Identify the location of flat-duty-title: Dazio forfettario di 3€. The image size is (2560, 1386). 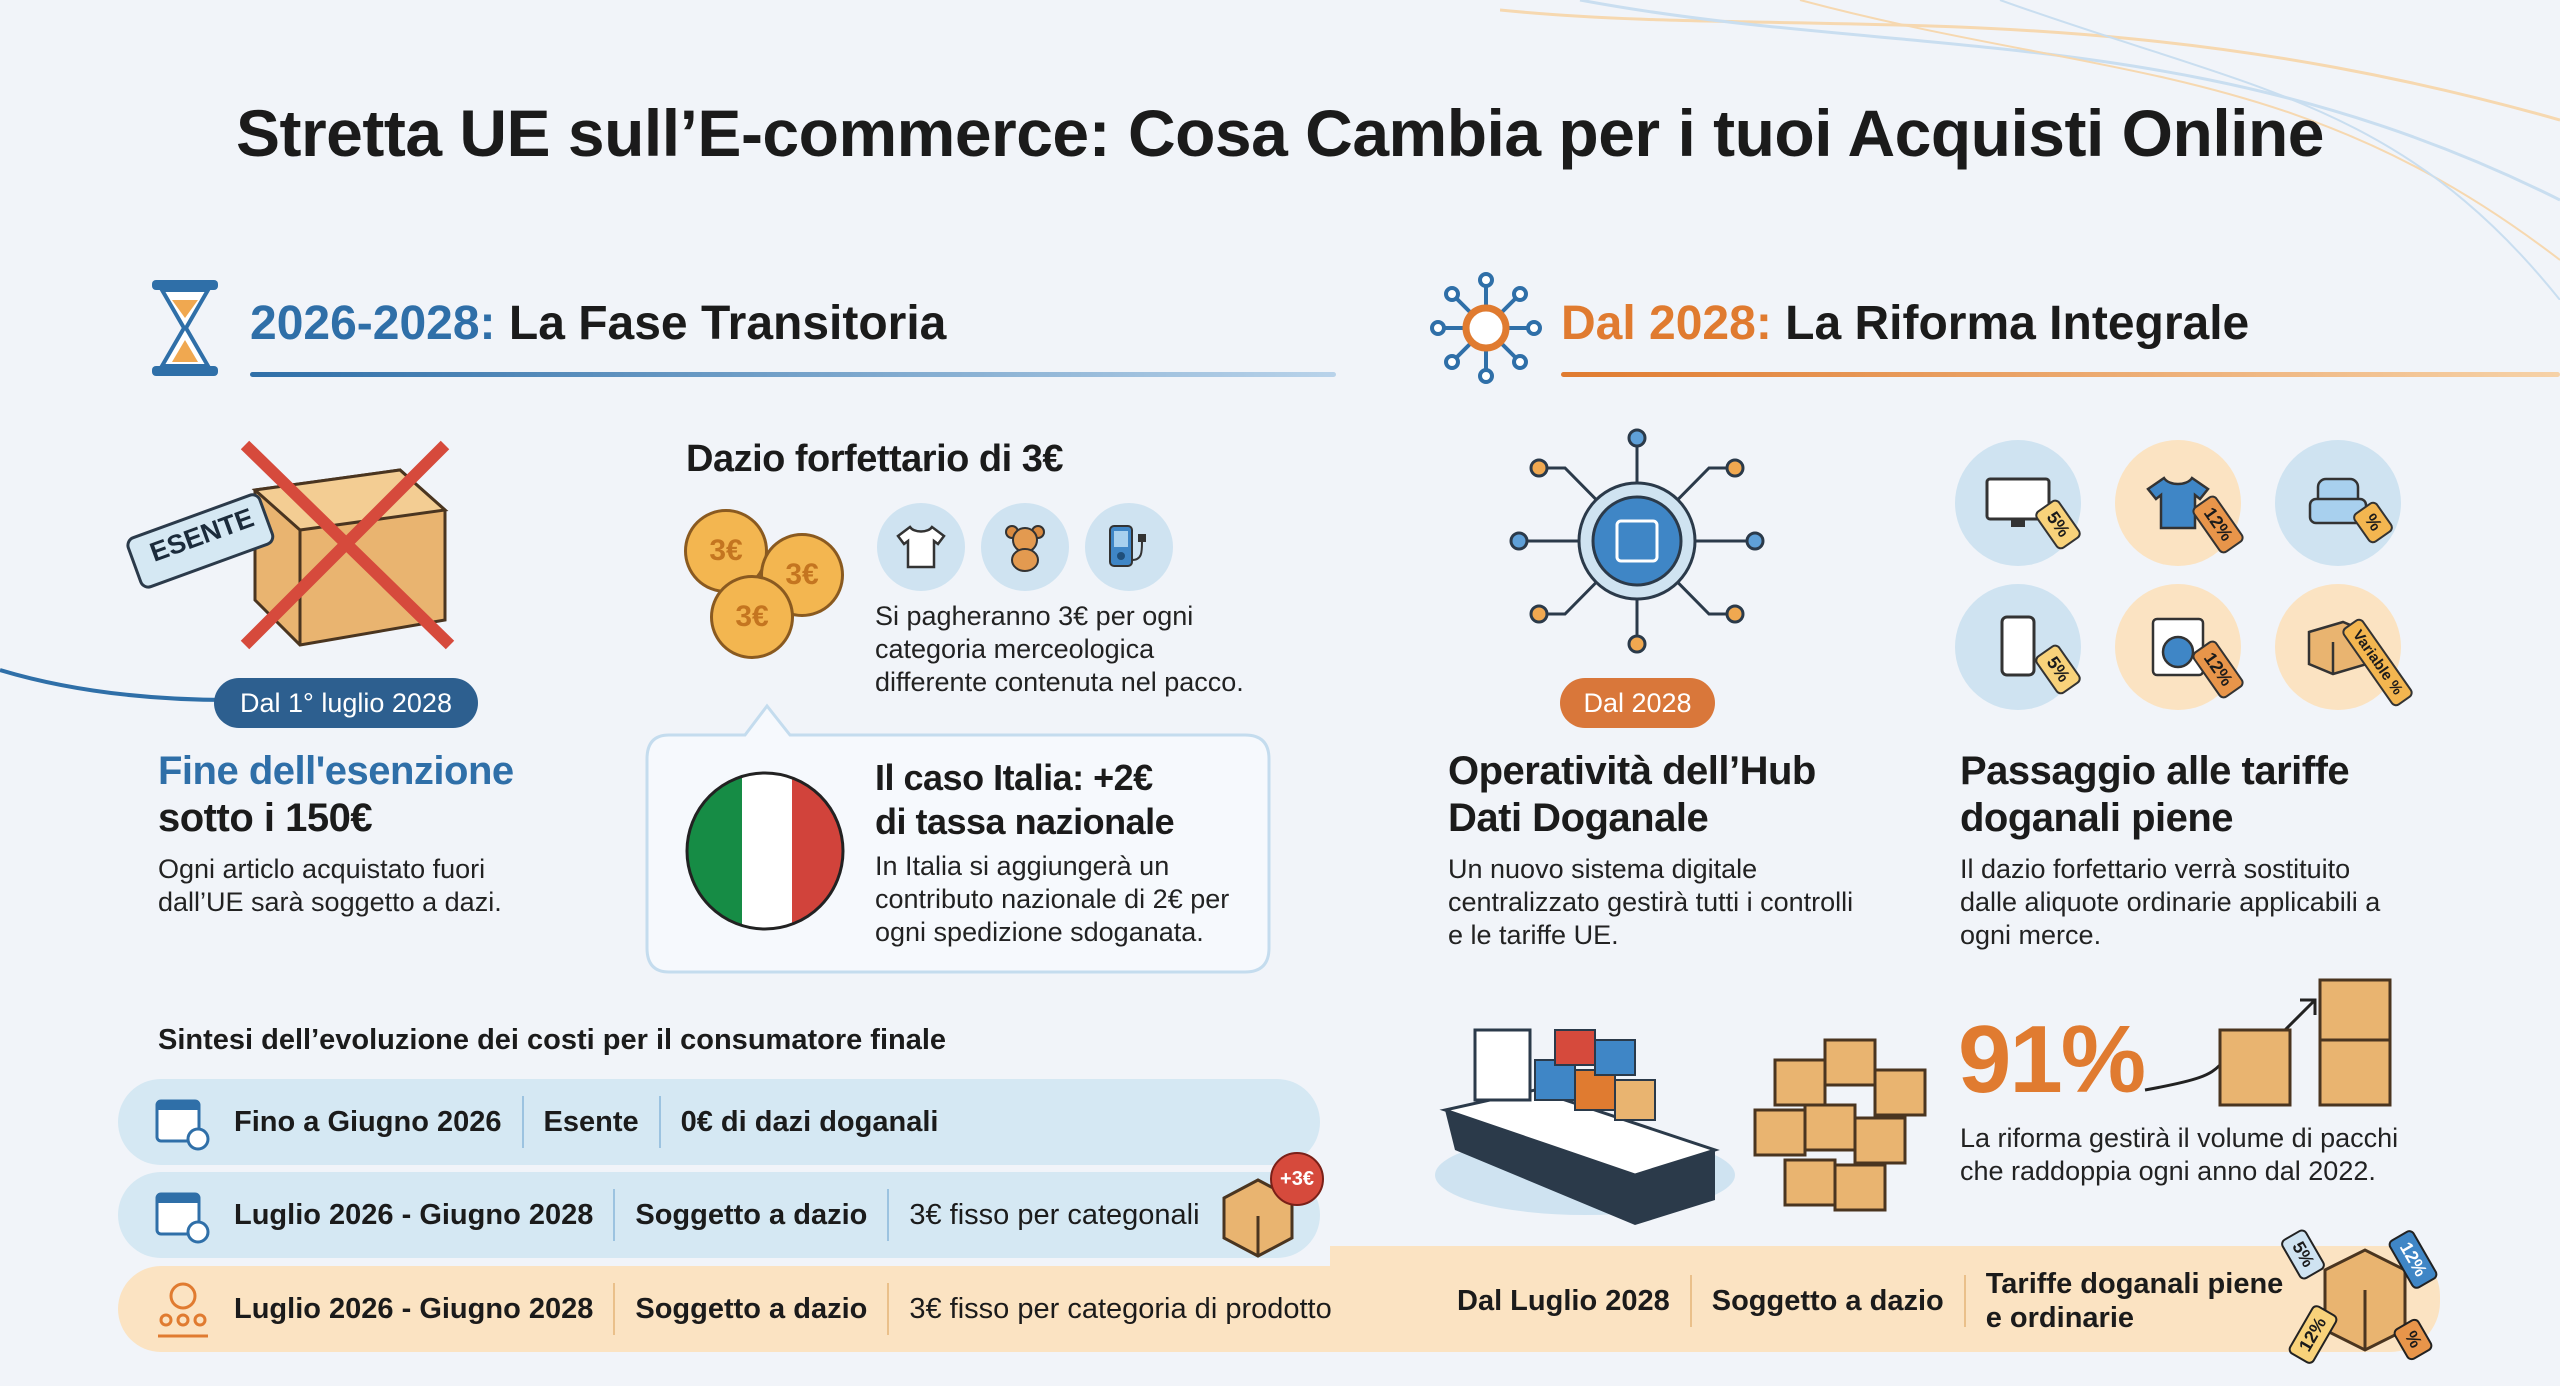
(875, 459).